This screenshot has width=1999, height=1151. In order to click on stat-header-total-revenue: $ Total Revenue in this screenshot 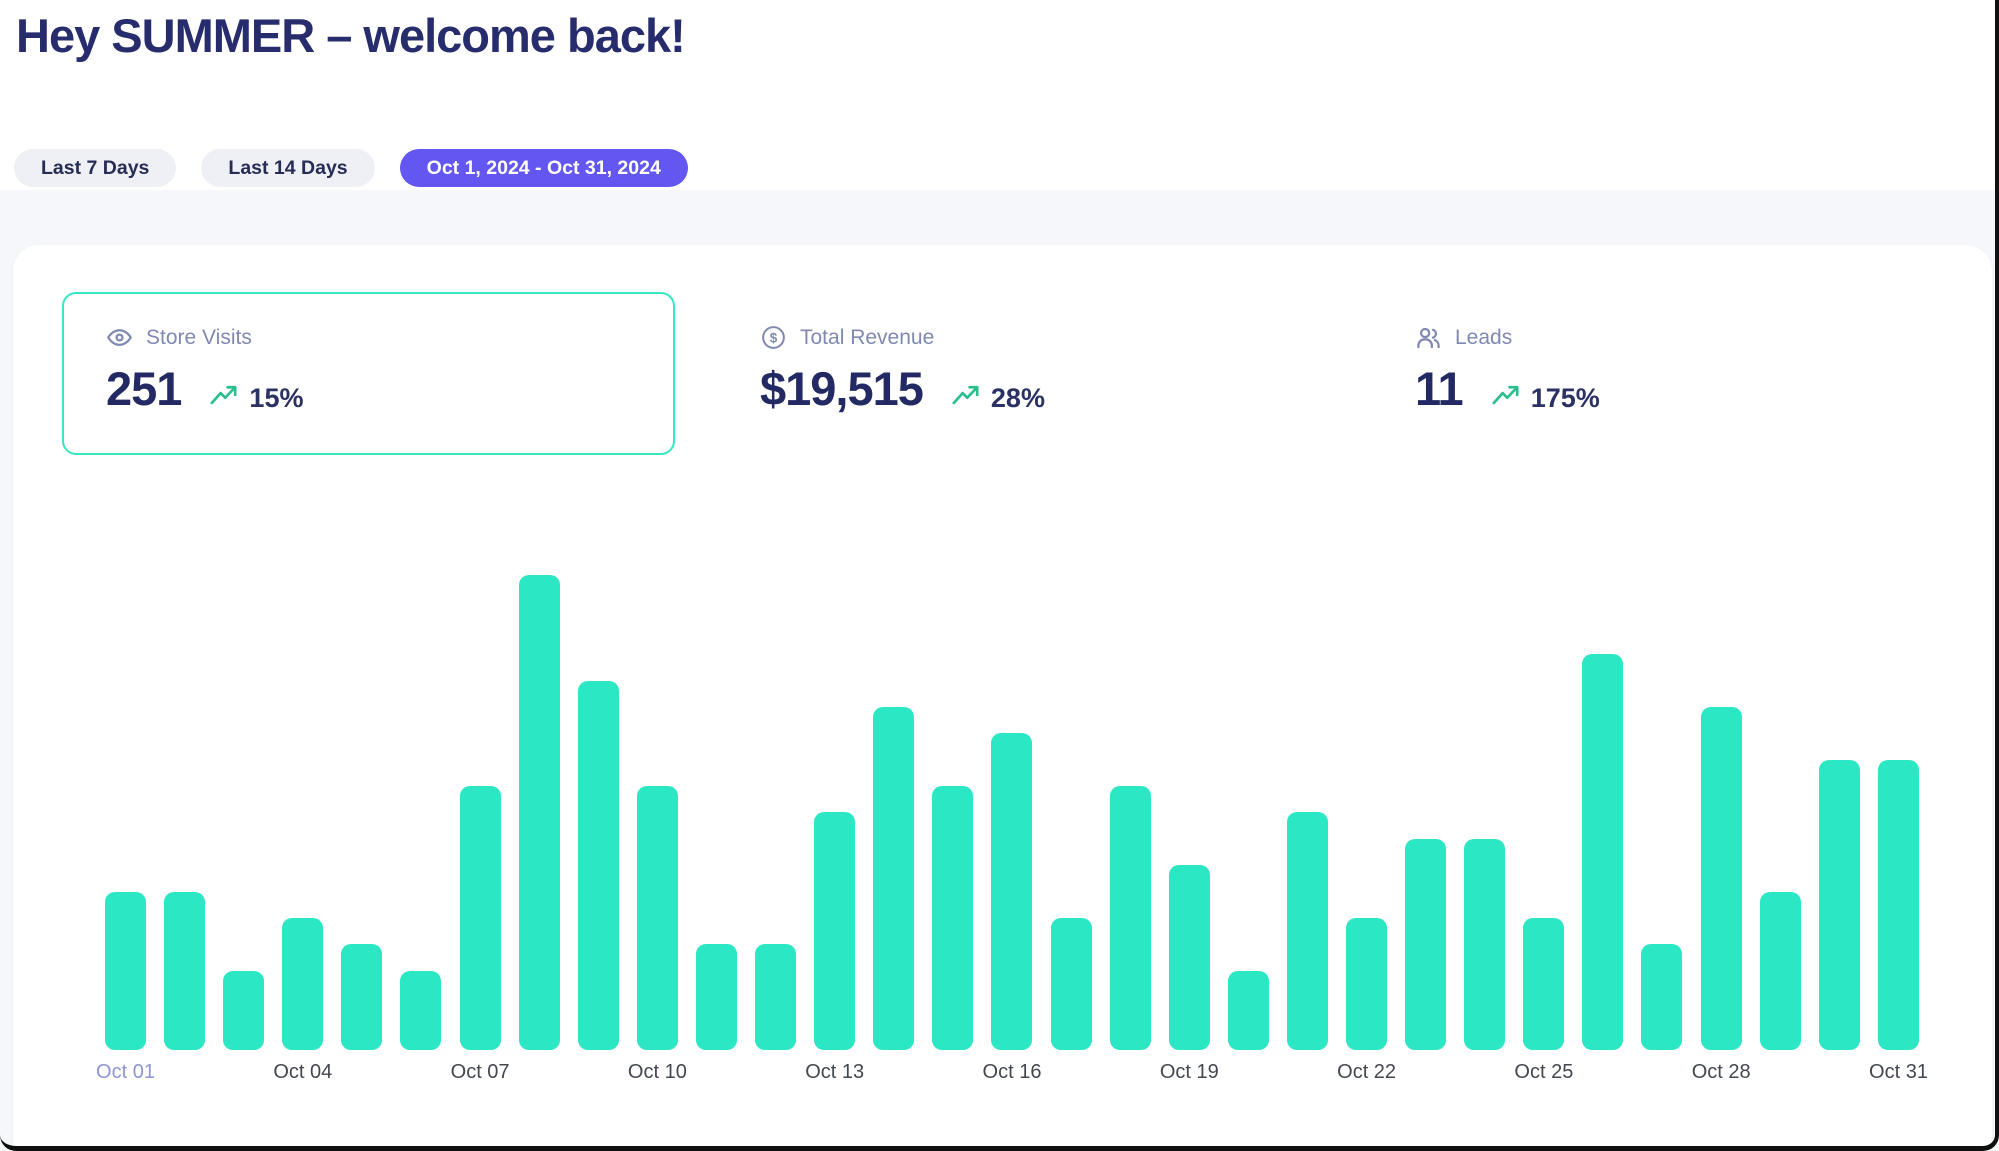, I will do `click(902, 337)`.